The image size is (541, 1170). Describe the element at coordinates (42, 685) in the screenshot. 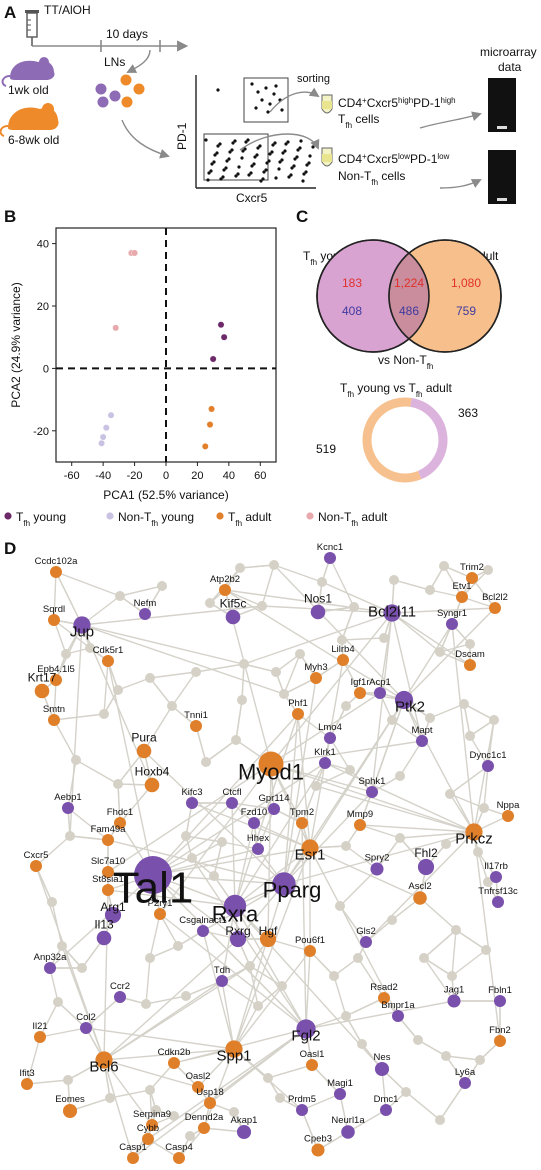

I see `network-node-krt17: Krt17` at that location.